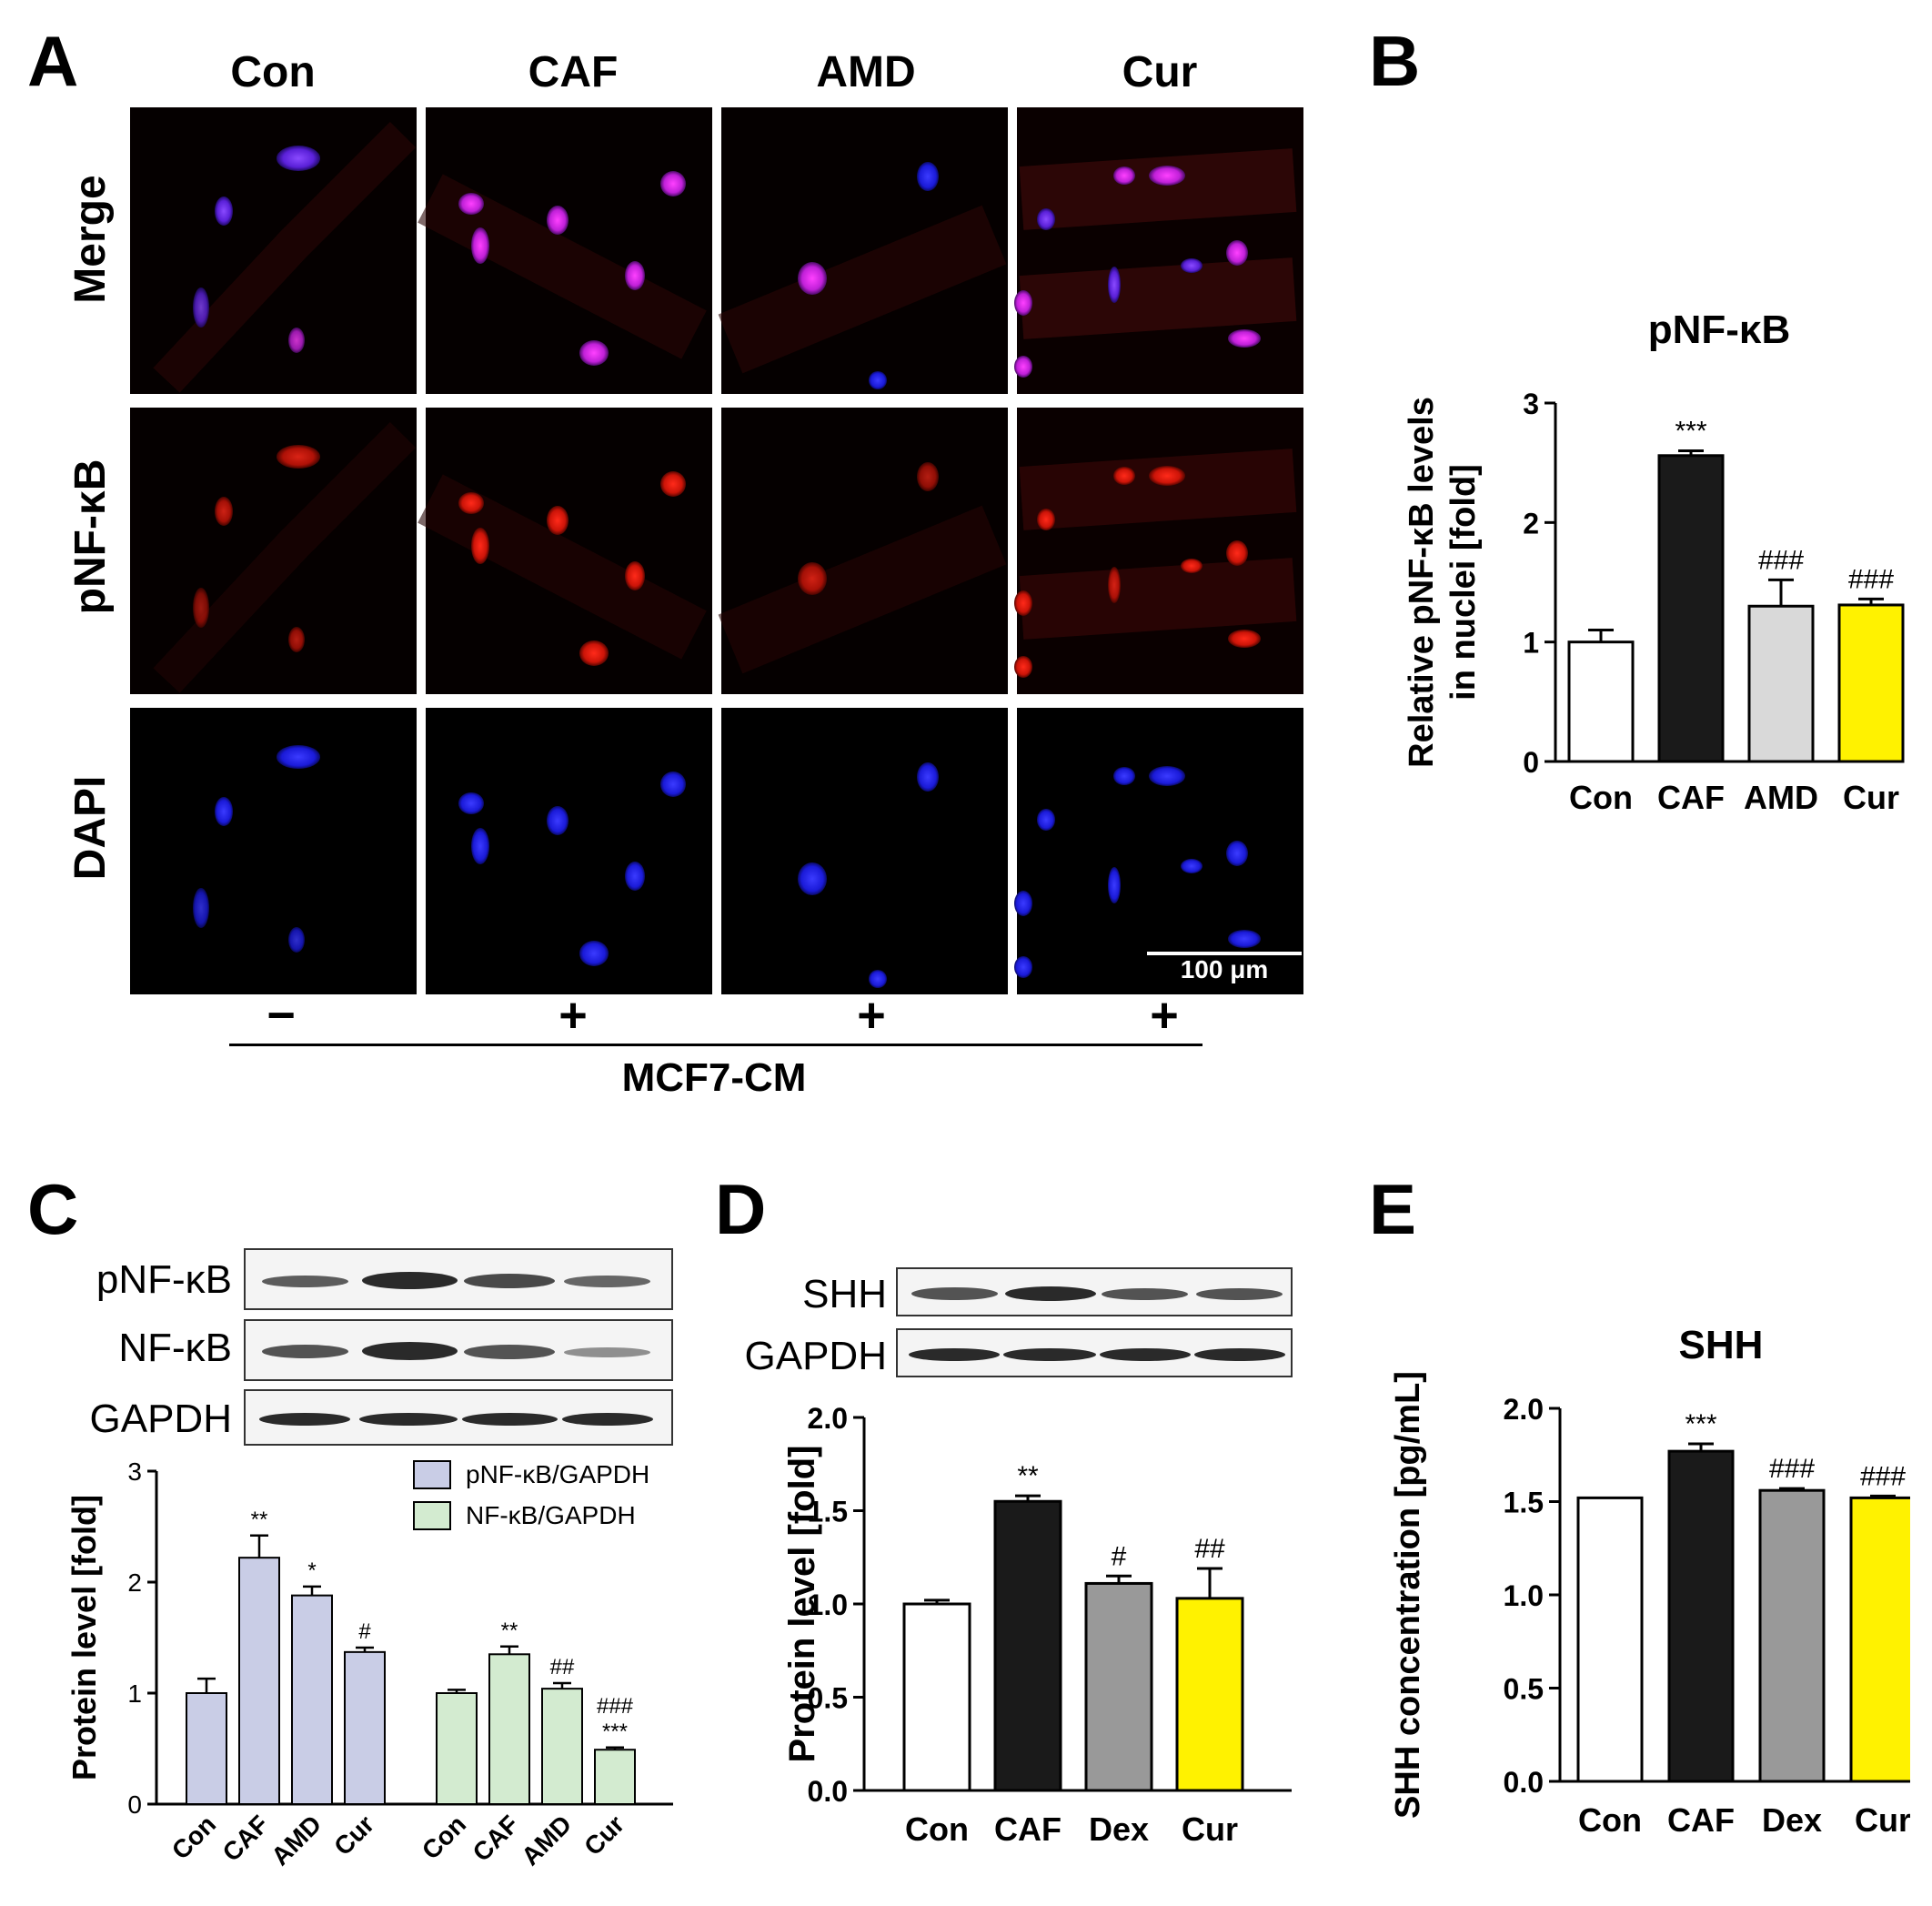 The image size is (1932, 1906). I want to click on chart-d-ytick-label: 0.0, so click(828, 1791).